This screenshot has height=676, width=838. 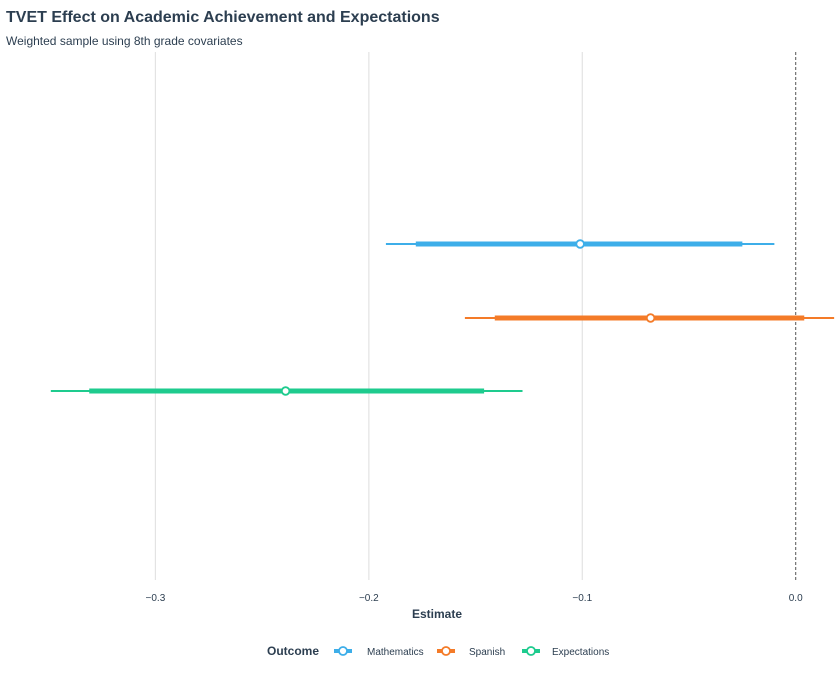 What do you see at coordinates (582, 598) in the screenshot?
I see `x-tick-label: −0.1` at bounding box center [582, 598].